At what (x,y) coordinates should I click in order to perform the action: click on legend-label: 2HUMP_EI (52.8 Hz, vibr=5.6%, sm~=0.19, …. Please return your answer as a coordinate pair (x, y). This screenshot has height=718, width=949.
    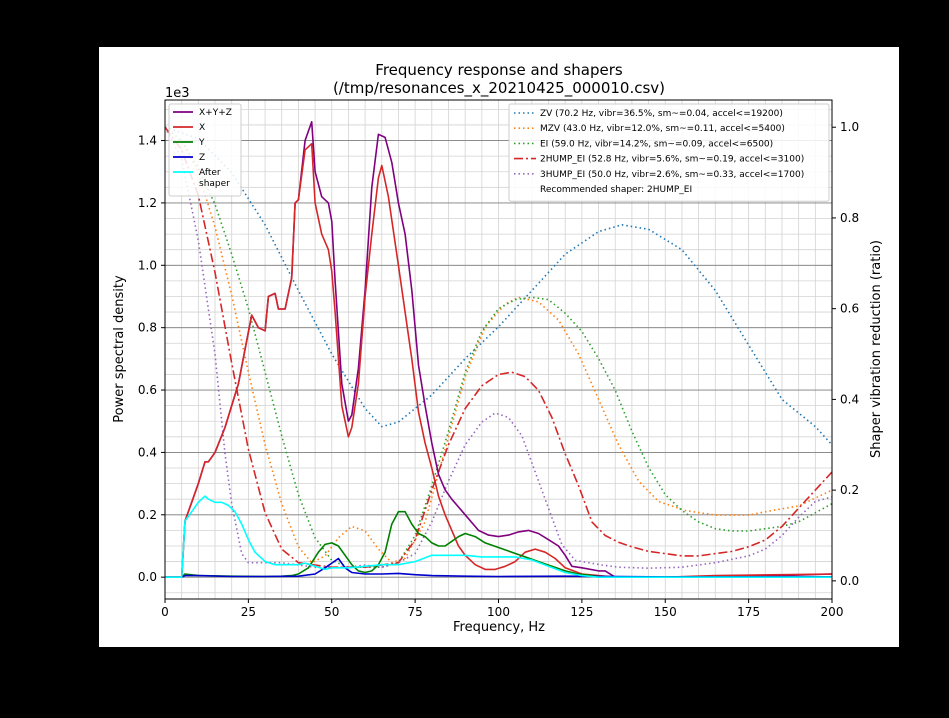
    Looking at the image, I should click on (672, 160).